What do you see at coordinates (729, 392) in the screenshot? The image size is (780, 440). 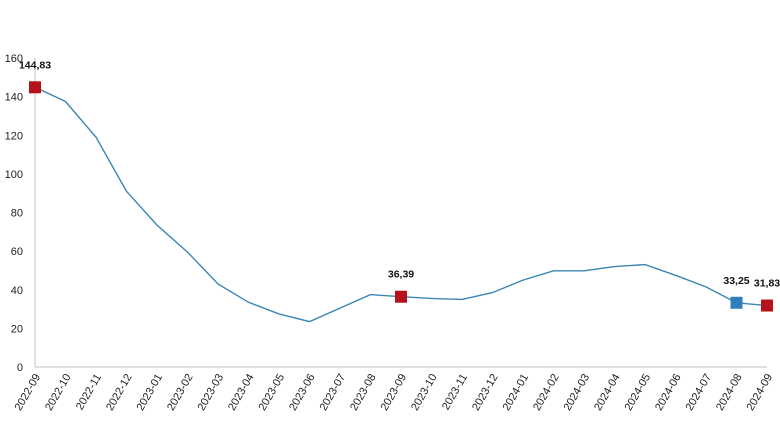 I see `x-tick-label: 2024-08` at bounding box center [729, 392].